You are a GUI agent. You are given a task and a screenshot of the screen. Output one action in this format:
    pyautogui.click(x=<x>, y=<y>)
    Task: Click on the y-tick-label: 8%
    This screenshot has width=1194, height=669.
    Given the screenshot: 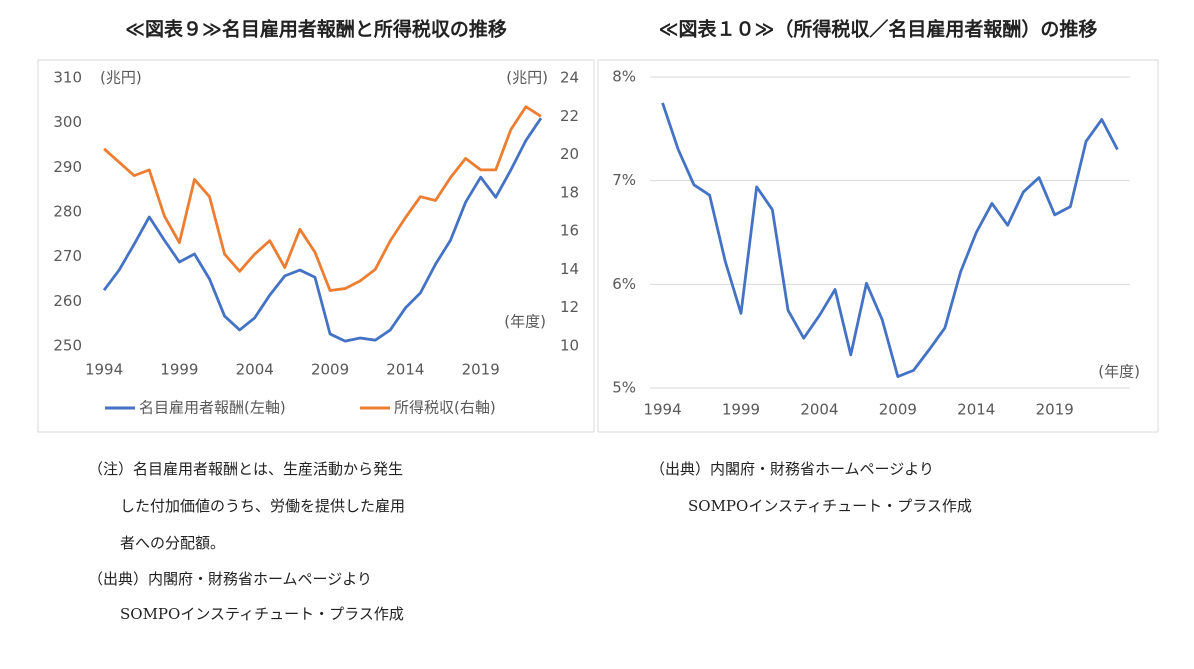 What is the action you would take?
    pyautogui.click(x=624, y=77)
    